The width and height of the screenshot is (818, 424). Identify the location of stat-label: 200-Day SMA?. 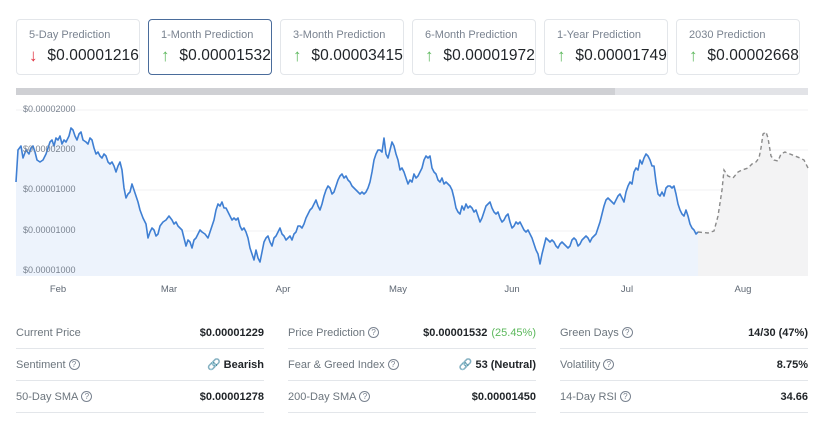
(329, 397).